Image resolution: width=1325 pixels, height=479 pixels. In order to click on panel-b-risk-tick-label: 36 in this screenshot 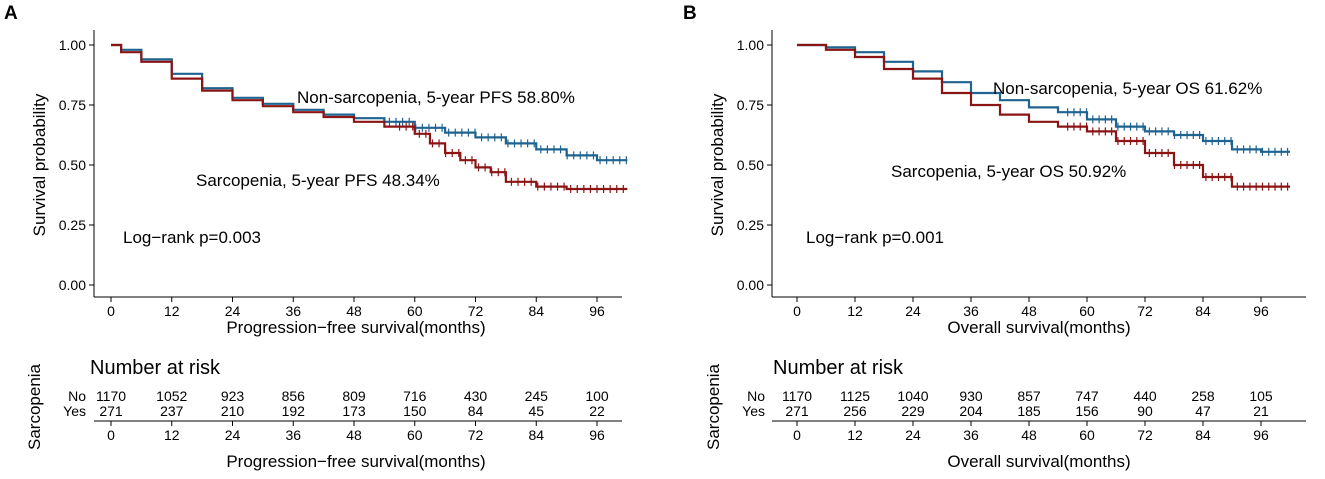, I will do `click(971, 435)`.